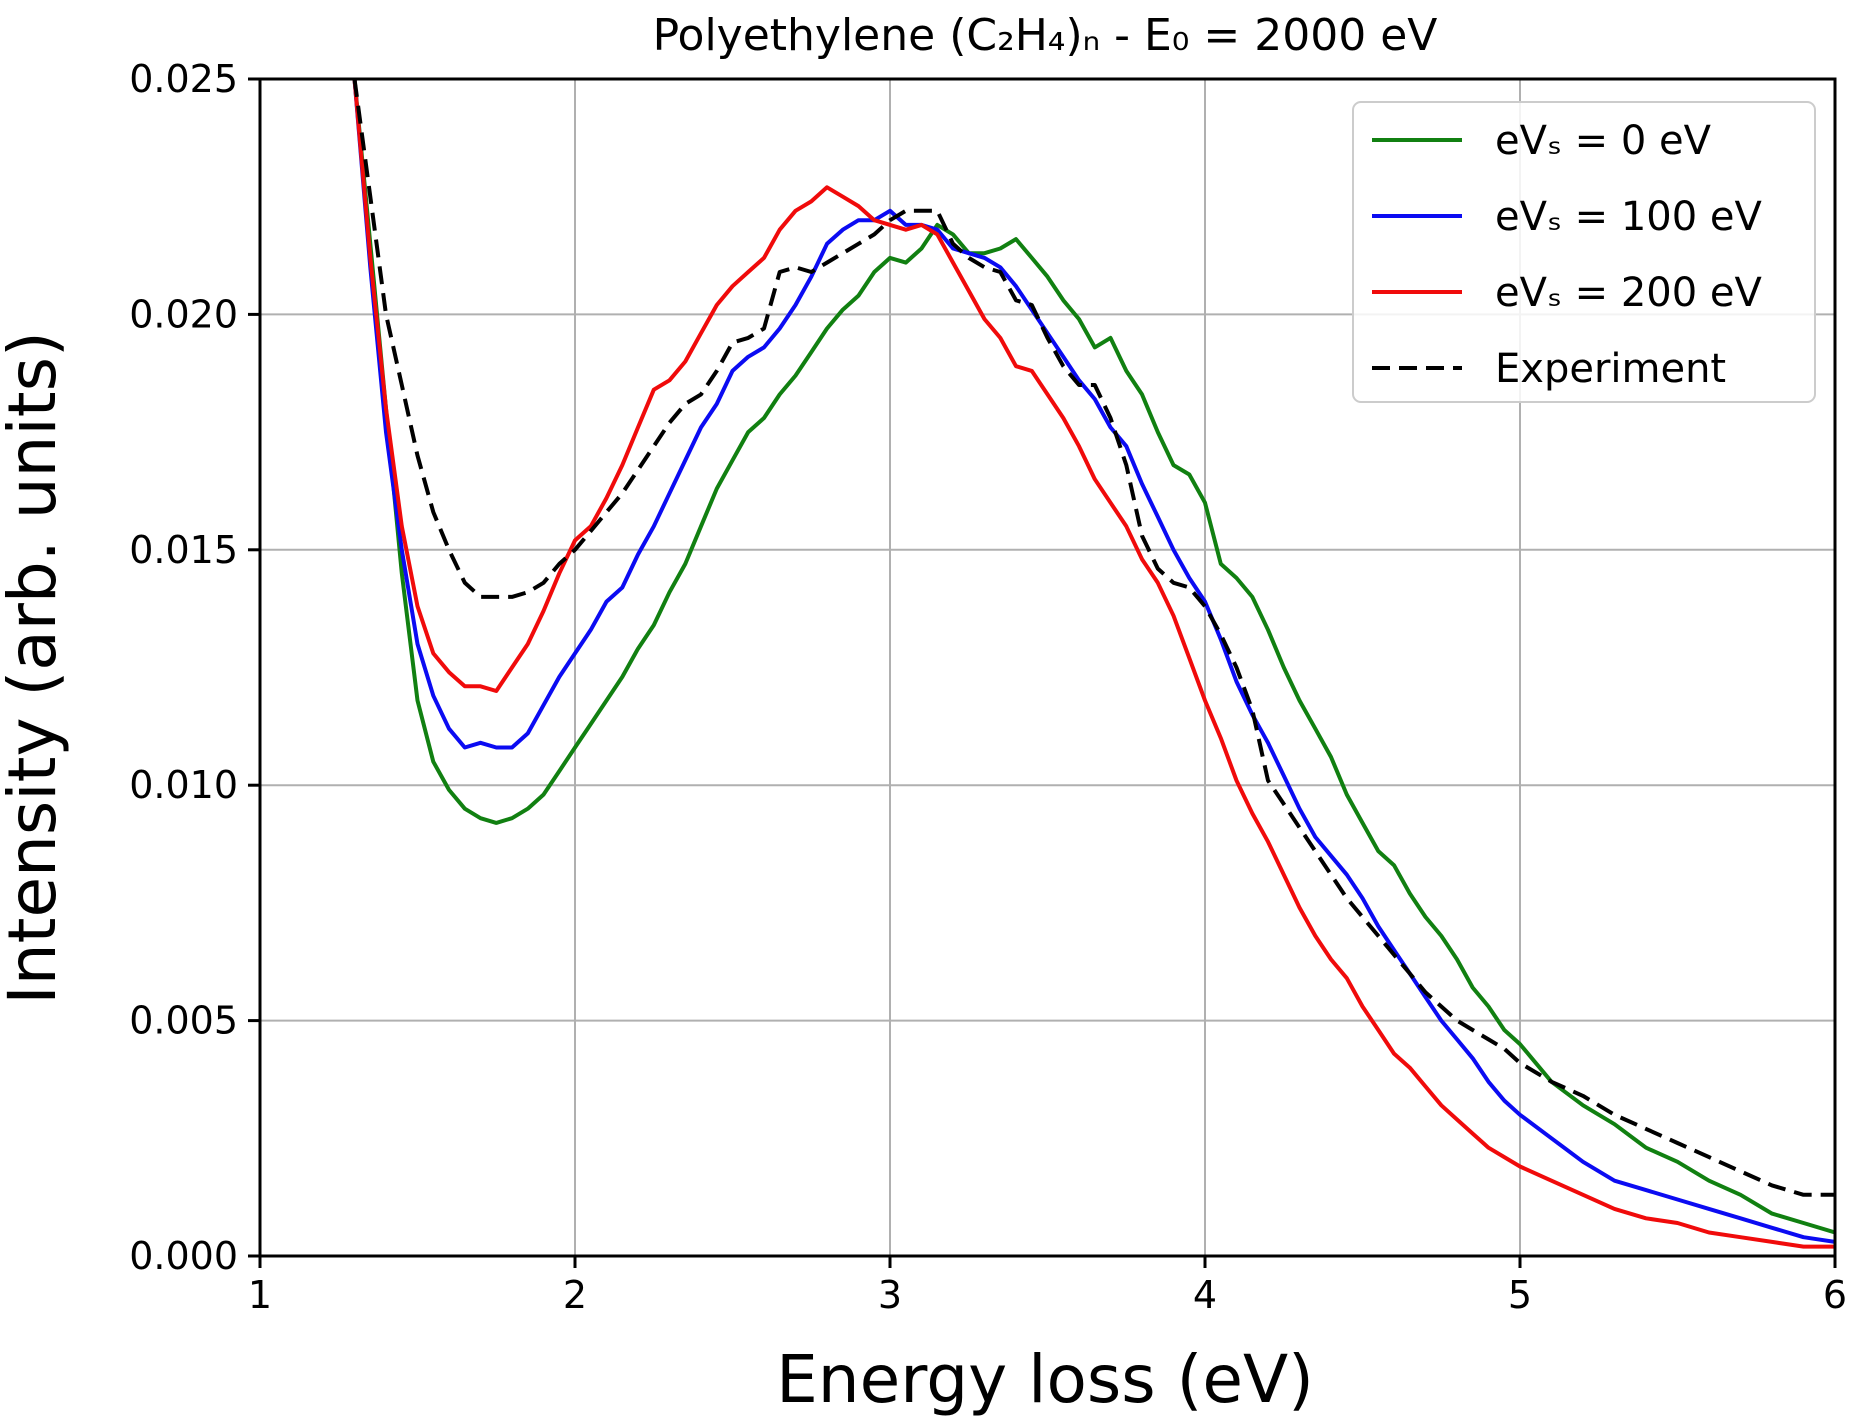 The height and width of the screenshot is (1421, 1851). What do you see at coordinates (1045, 35) in the screenshot?
I see `chart-title: Polyethylene (C₂H₄)ₙ - E₀ = 2000 eV` at bounding box center [1045, 35].